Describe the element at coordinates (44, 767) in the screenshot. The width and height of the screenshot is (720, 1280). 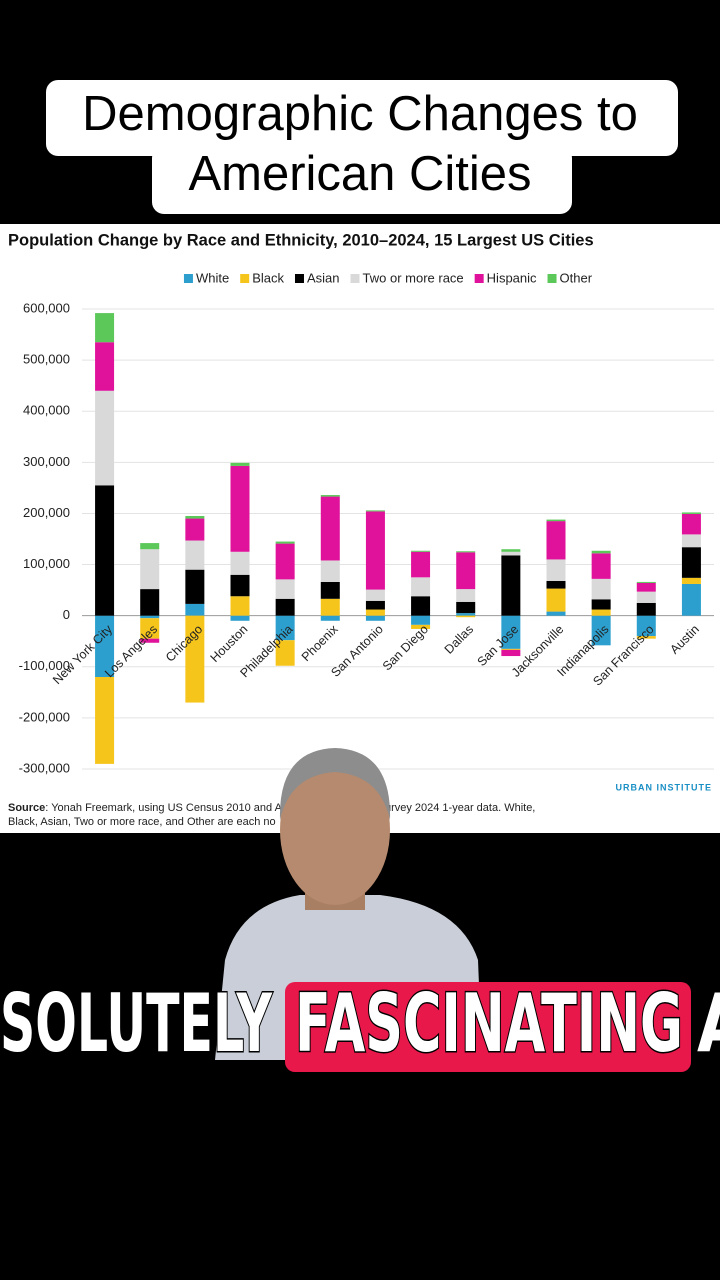
I see `y-tick-label: -300,000` at that location.